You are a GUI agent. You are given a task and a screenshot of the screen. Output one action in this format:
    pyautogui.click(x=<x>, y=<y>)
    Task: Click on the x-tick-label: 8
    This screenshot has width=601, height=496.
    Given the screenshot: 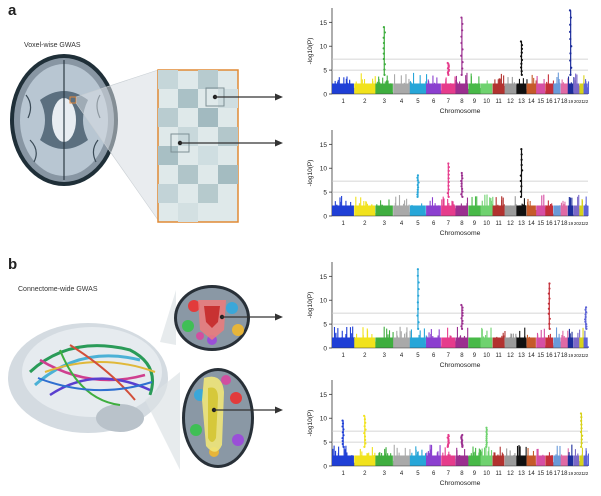 What is the action you would take?
    pyautogui.click(x=462, y=474)
    